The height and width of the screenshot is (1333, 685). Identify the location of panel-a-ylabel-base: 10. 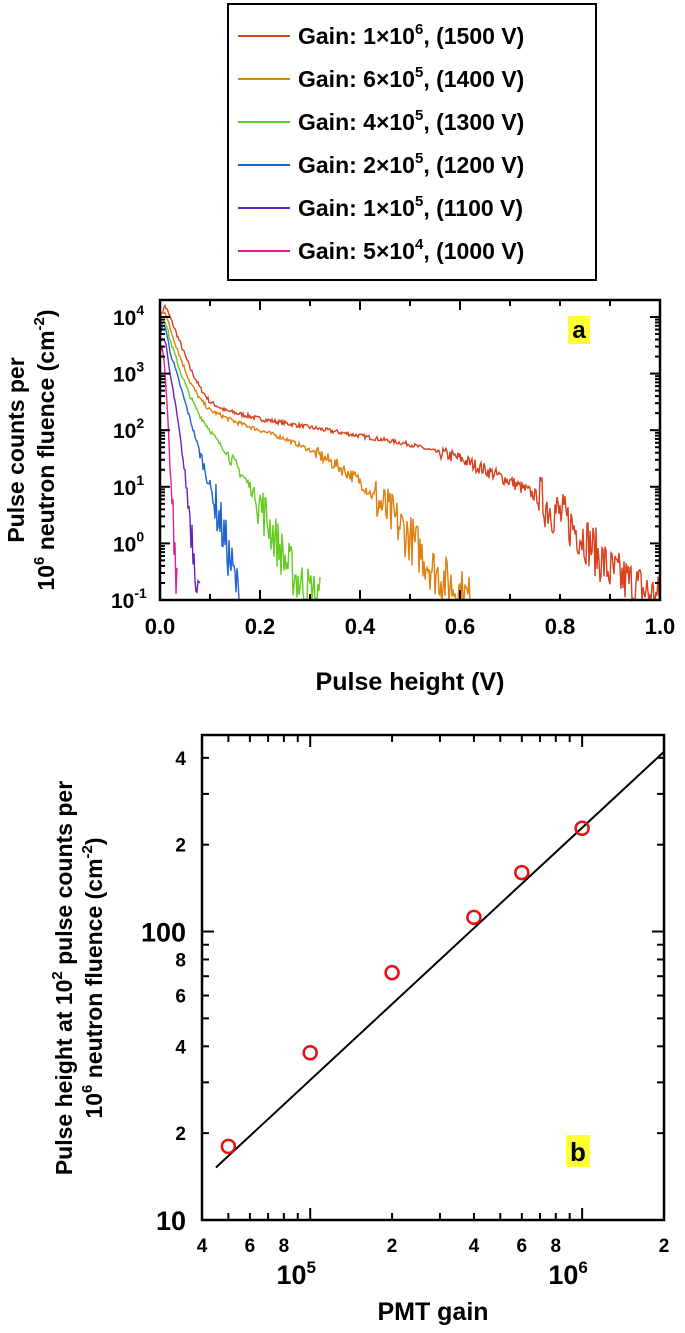
(46, 578).